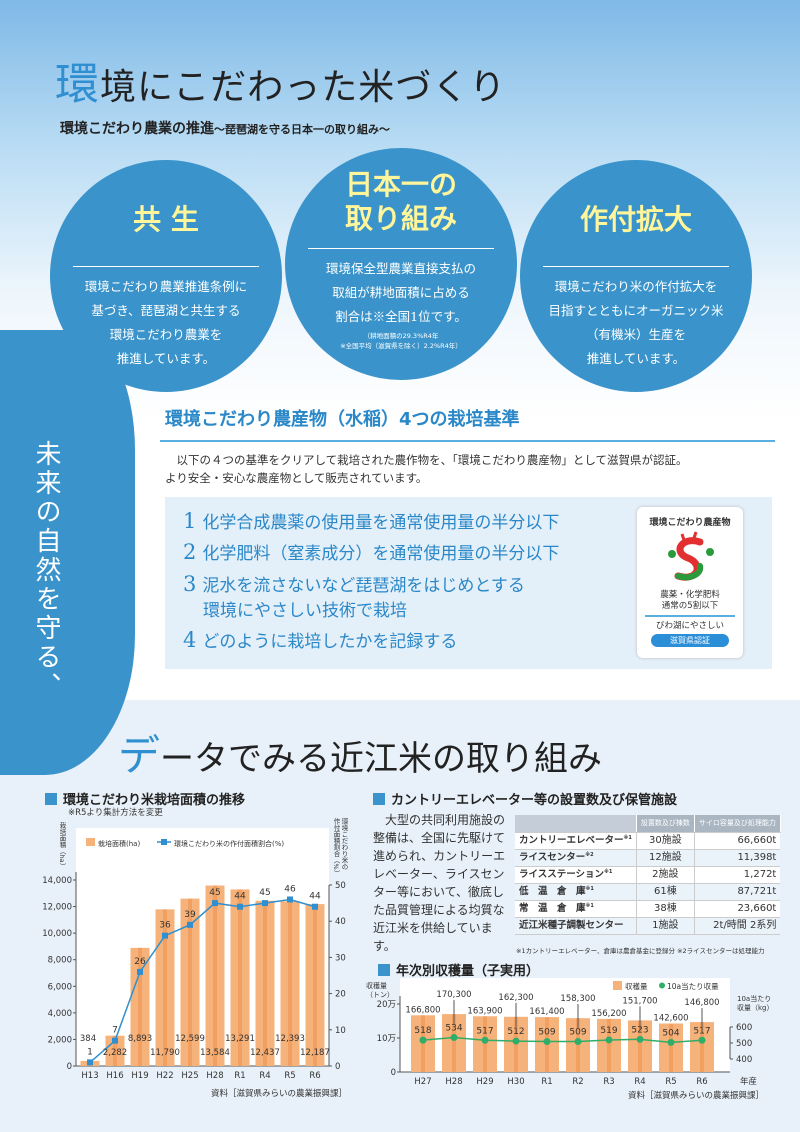  I want to click on chart2-title: 年次別収穫量（子実用）, so click(458, 969).